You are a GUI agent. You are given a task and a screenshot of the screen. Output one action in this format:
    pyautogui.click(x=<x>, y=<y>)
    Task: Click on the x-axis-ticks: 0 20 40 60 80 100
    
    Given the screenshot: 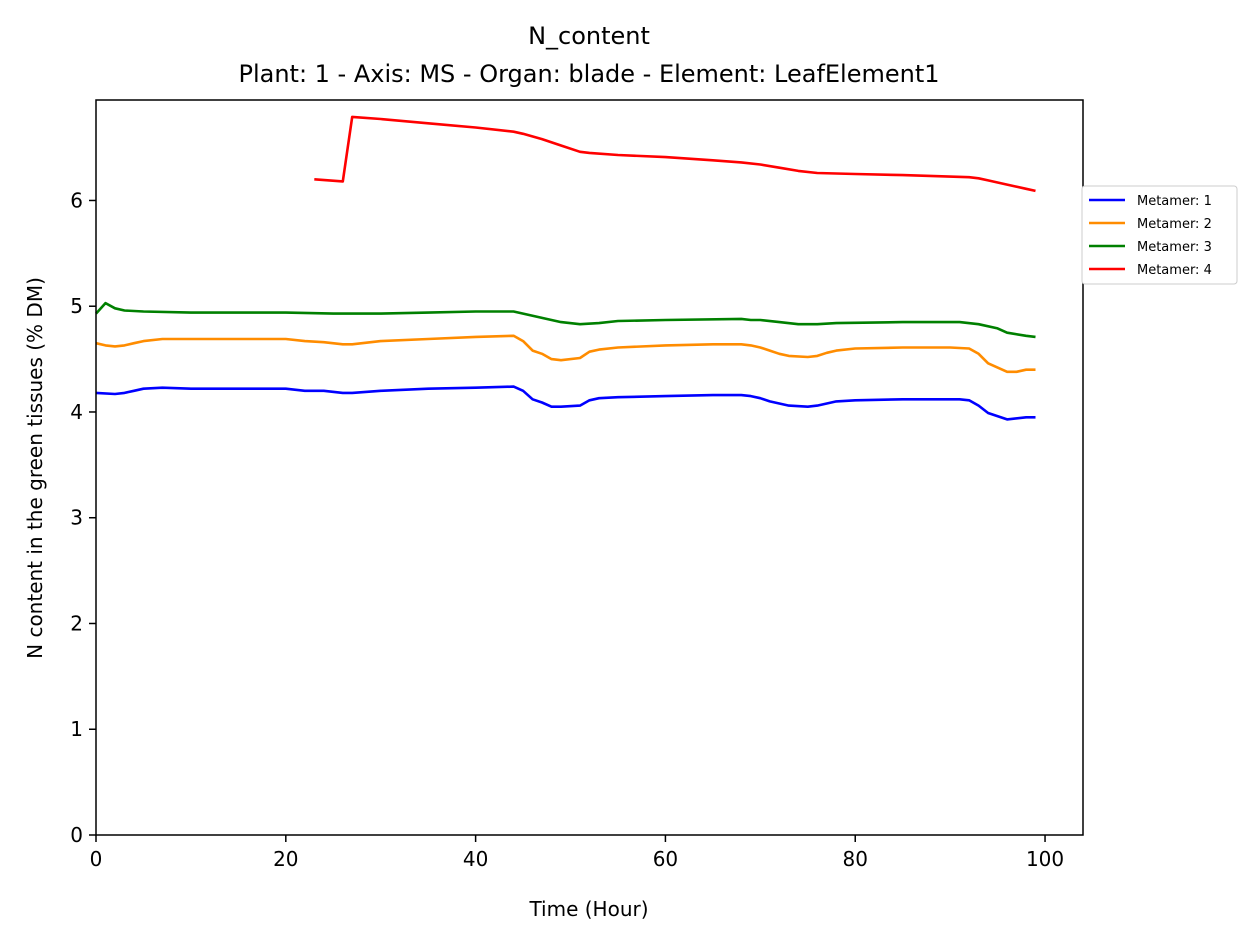 What is the action you would take?
    pyautogui.click(x=577, y=853)
    